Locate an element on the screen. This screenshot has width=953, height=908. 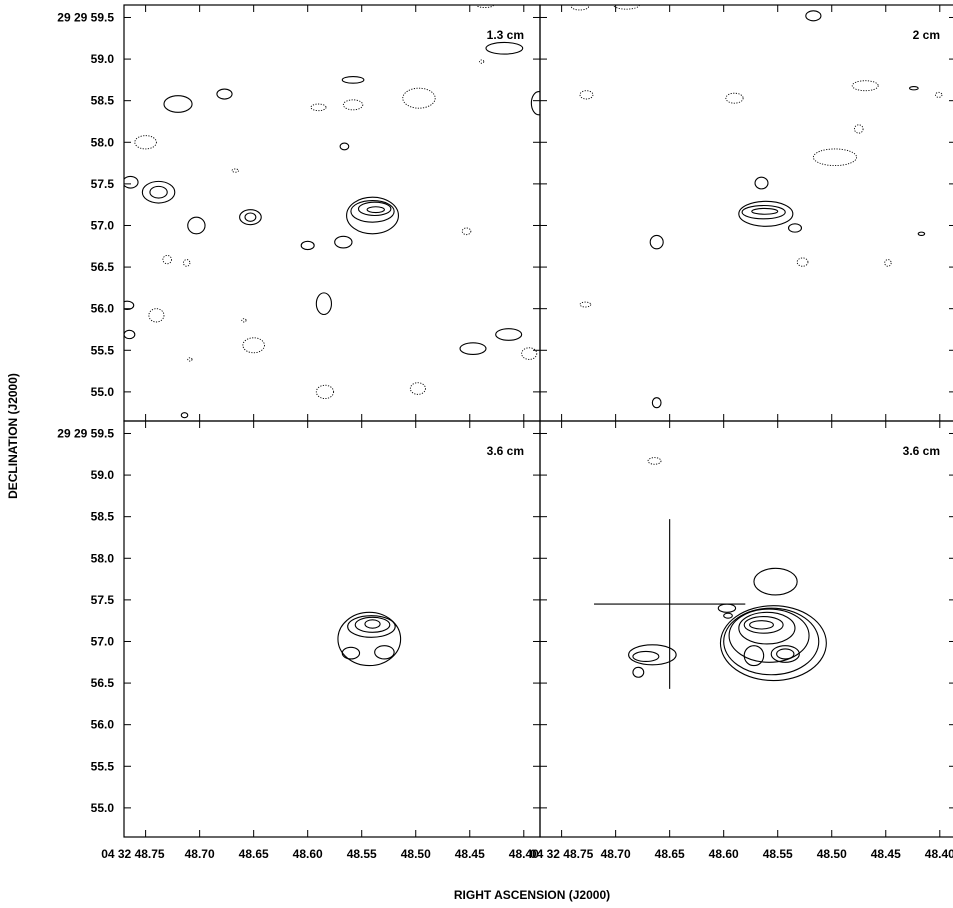
x-axis-title: RIGHT ASCENSION (J2000) is located at coordinates (532, 895).